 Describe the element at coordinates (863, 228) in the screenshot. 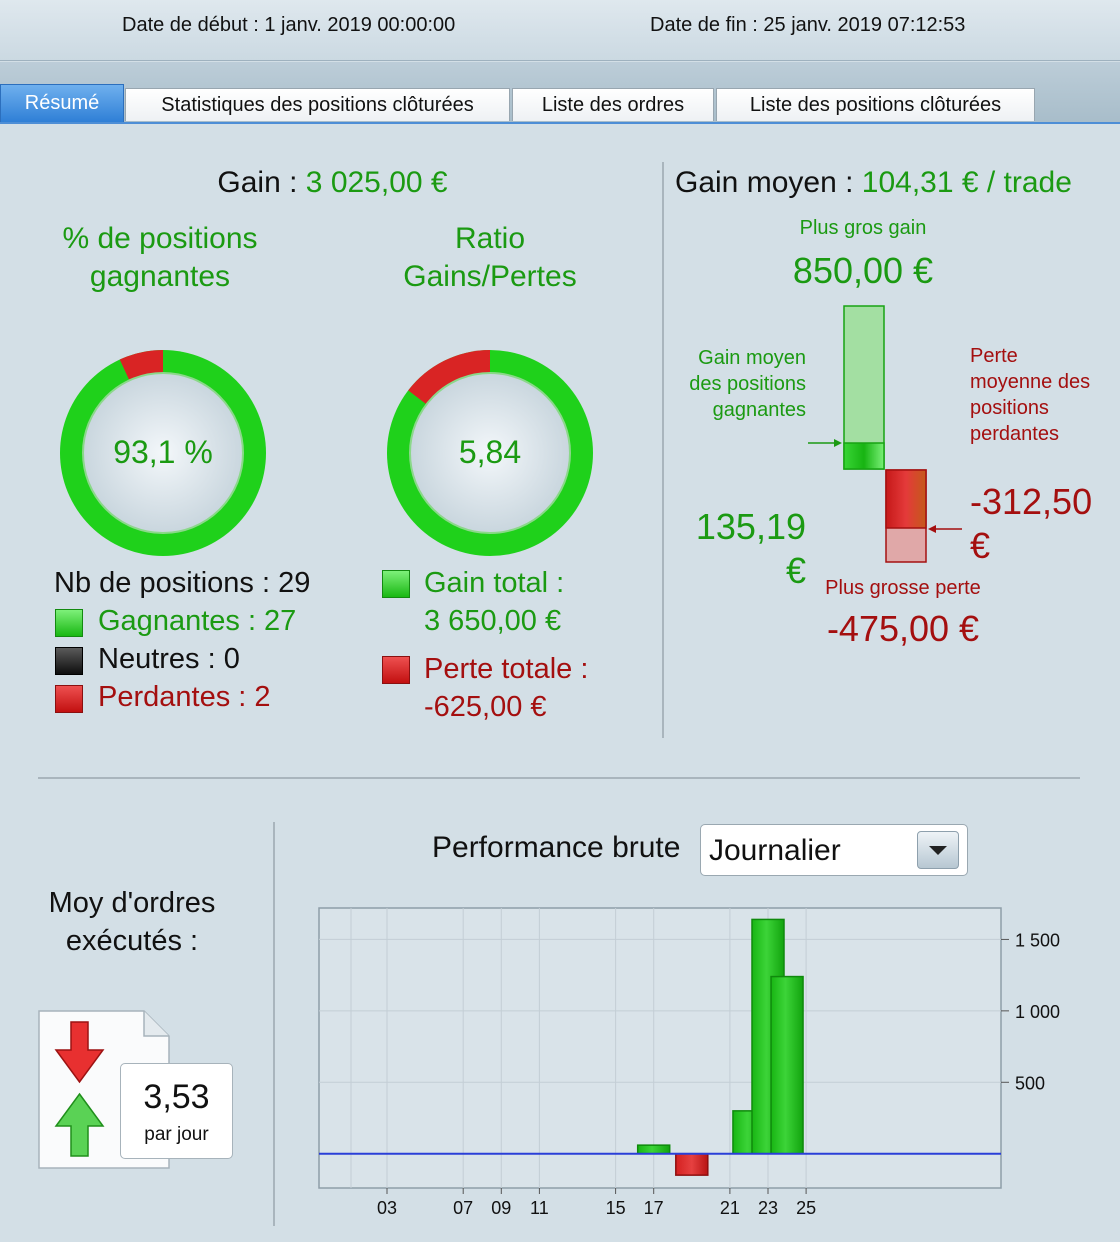

I see `biggest-gain-label: Plus gros gain` at that location.